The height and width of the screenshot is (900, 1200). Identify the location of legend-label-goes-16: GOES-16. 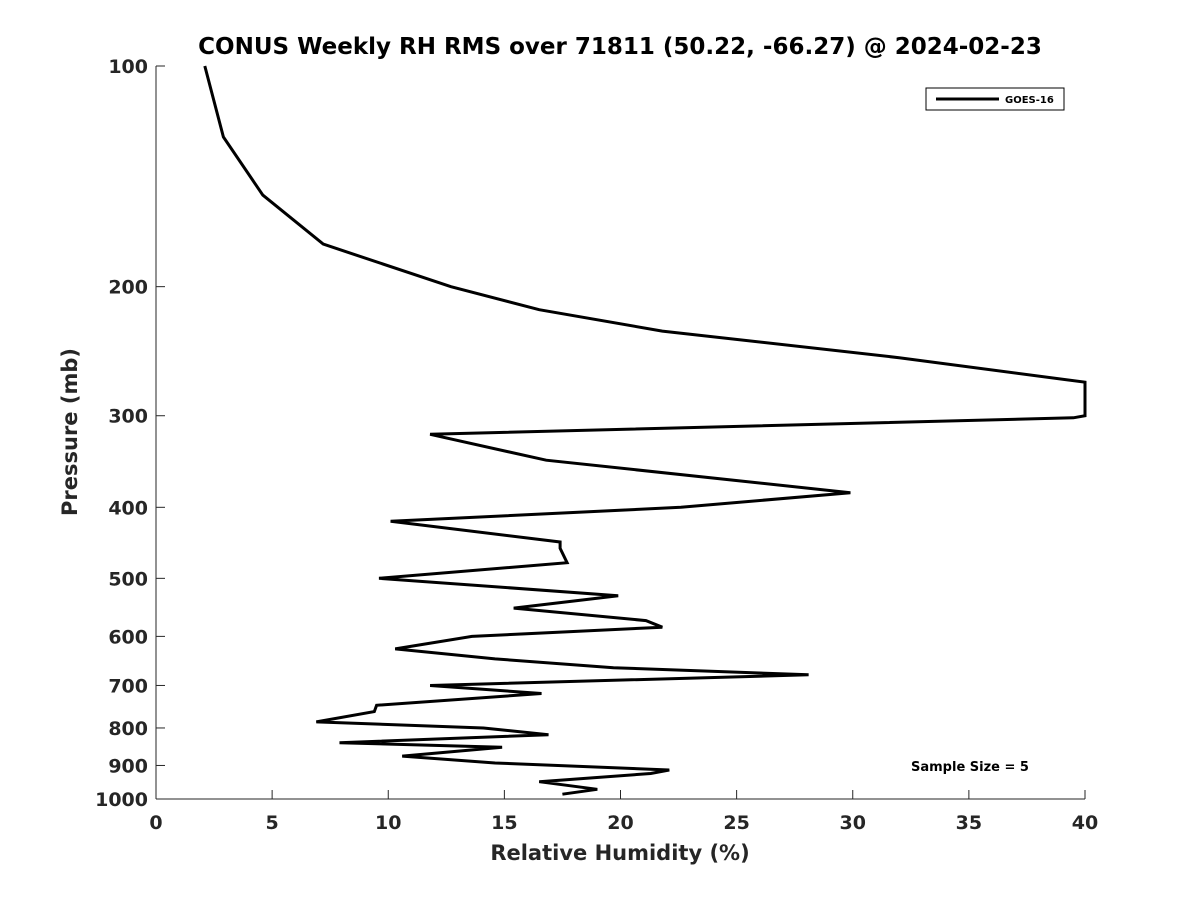
(1029, 100).